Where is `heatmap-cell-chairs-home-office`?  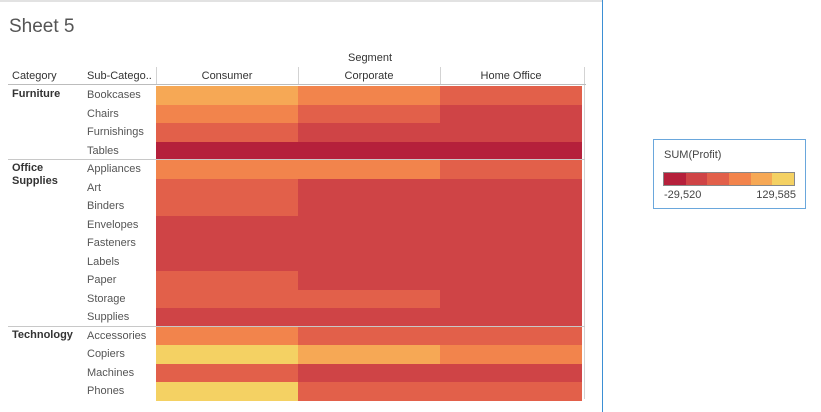 heatmap-cell-chairs-home-office is located at coordinates (511, 114).